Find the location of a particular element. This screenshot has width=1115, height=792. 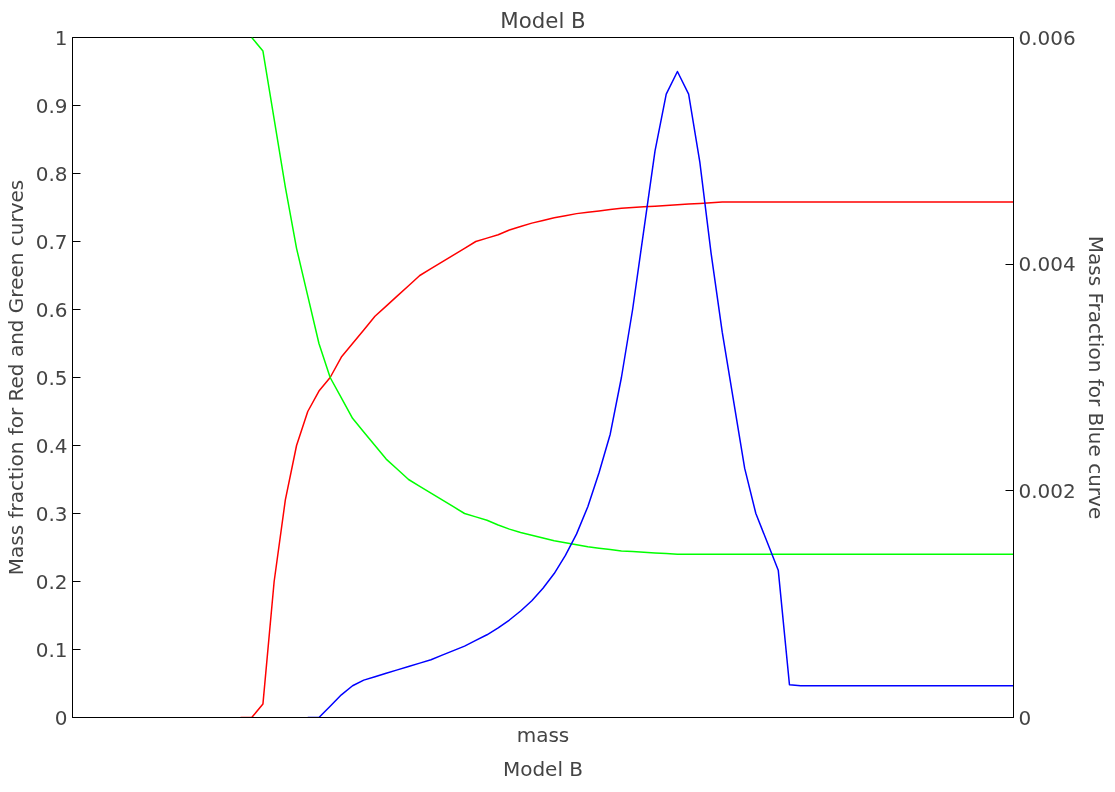

y-tick-label: 0.3 is located at coordinates (51, 513).